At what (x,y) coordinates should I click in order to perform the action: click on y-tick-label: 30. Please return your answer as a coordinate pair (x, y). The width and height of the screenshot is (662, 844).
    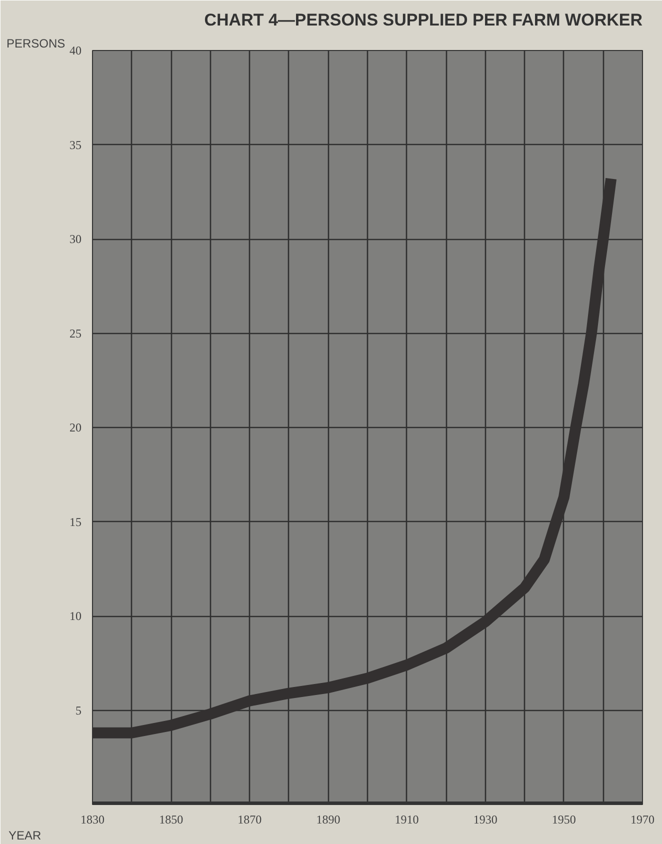
    Looking at the image, I should click on (76, 239).